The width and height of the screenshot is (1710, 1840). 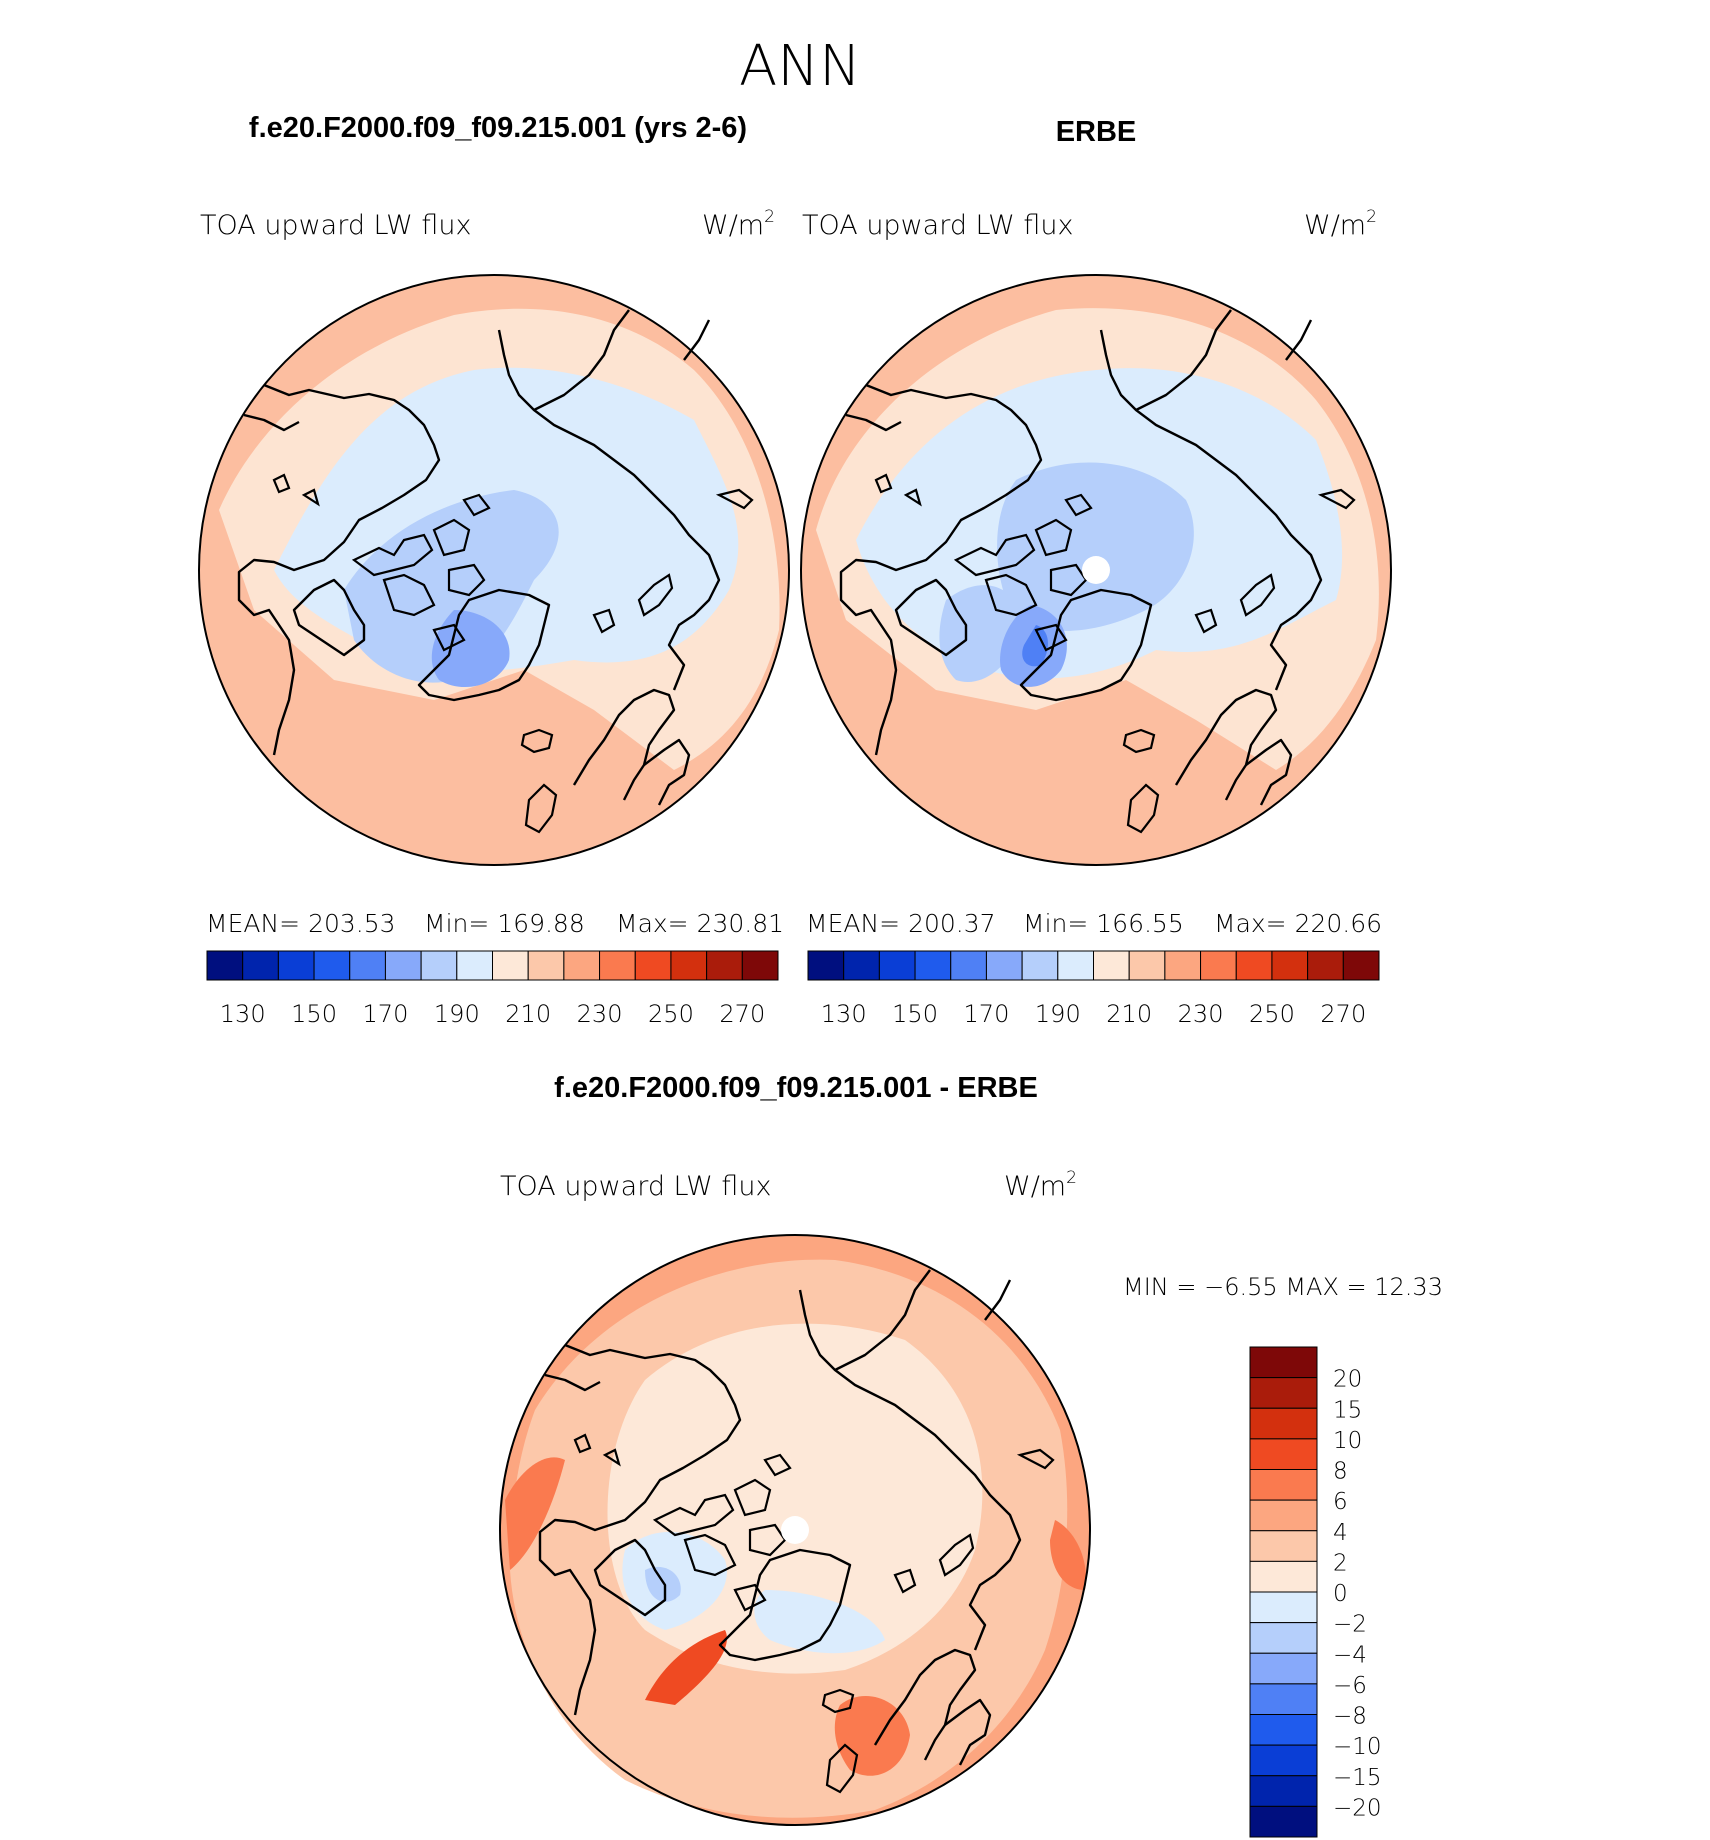 I want to click on stats-model: MEAN= 203.53 Min= 169.88 Max= 230.81, so click(x=495, y=923).